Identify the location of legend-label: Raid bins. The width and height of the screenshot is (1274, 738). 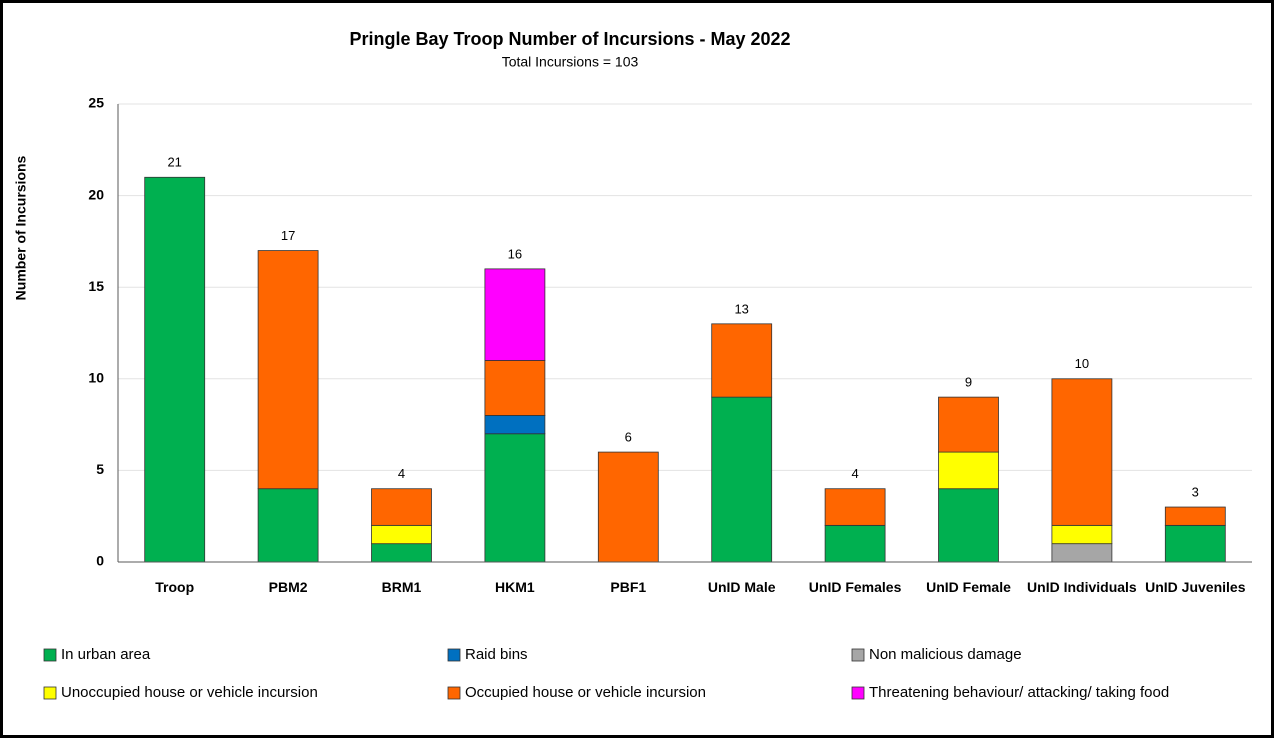
(496, 654).